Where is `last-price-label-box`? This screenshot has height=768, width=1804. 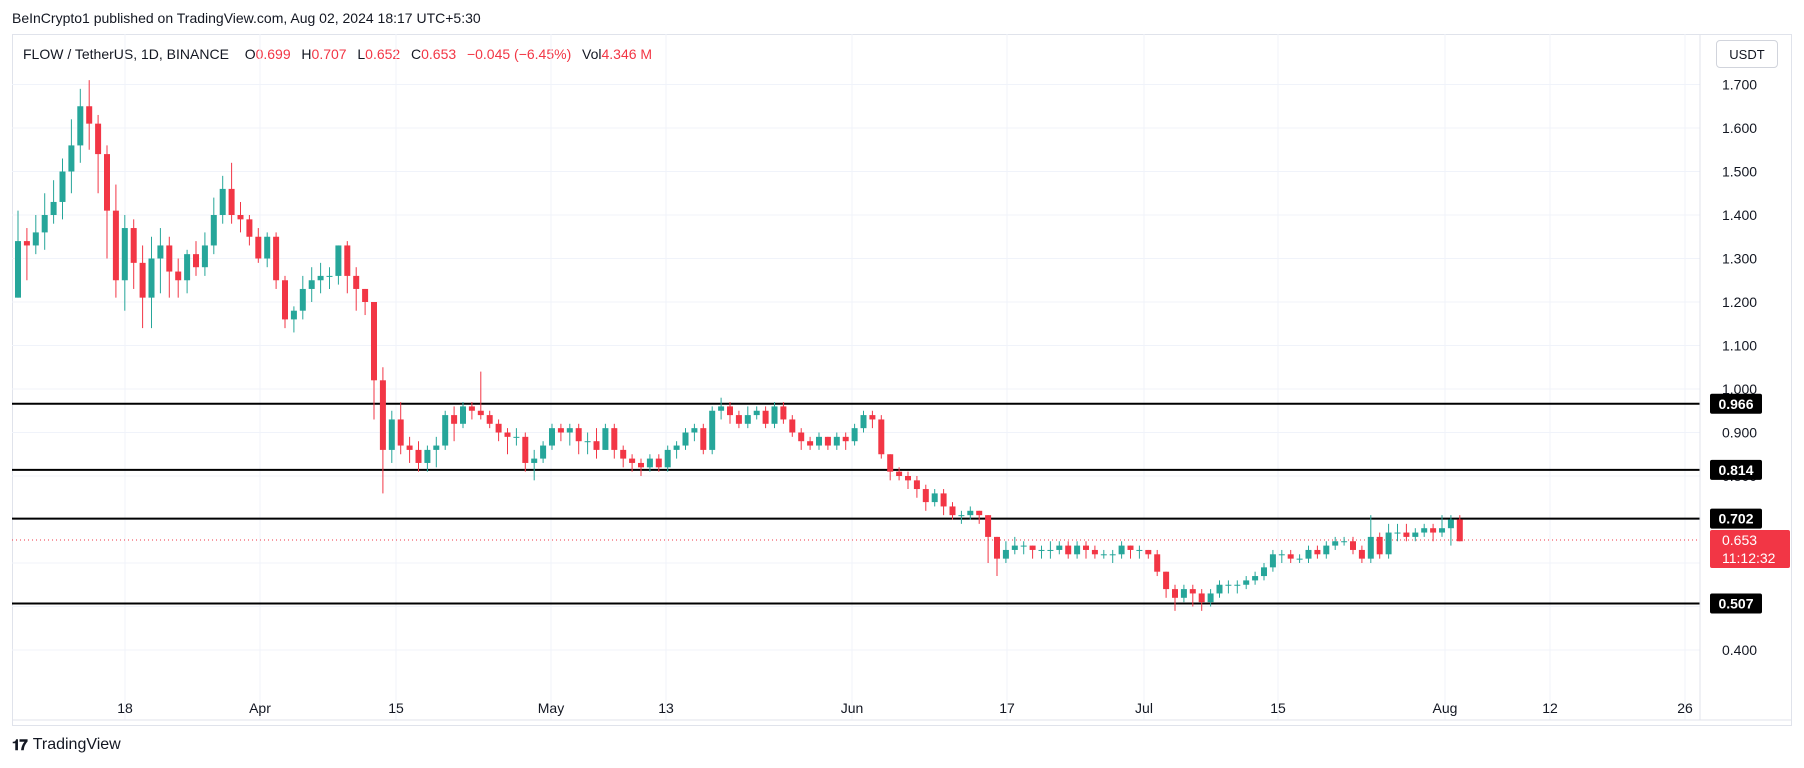
last-price-label-box is located at coordinates (1750, 548).